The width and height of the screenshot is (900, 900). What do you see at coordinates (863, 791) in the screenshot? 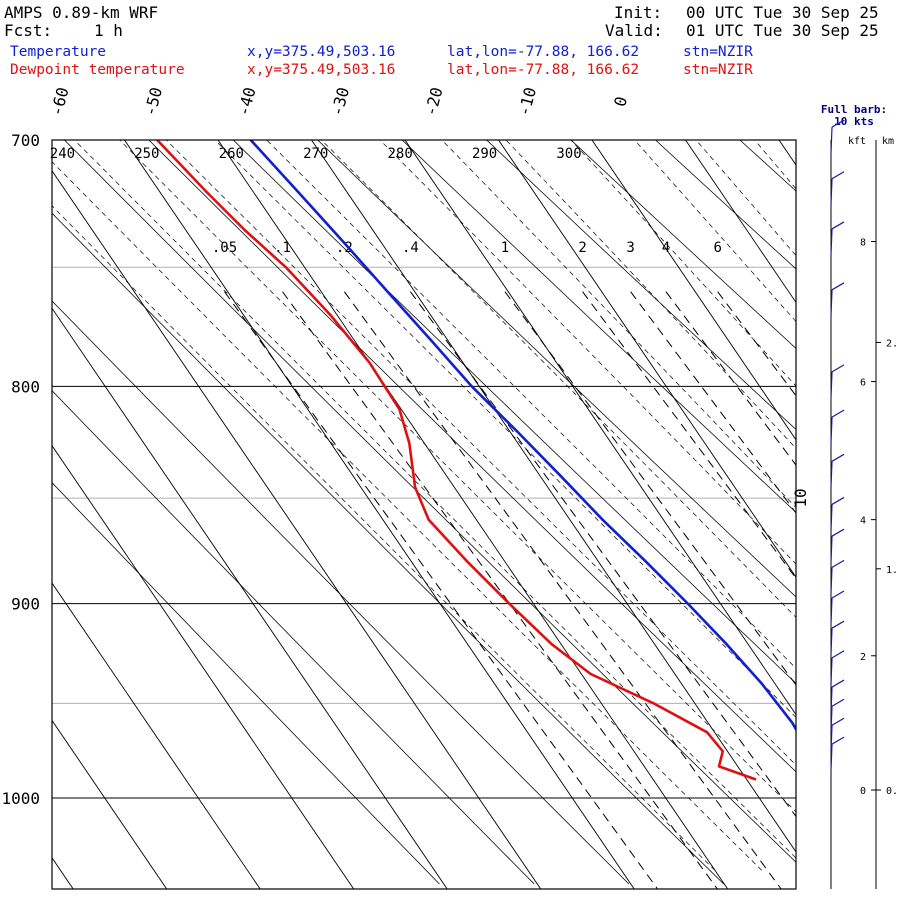
I see `kft-tick-label: 0` at bounding box center [863, 791].